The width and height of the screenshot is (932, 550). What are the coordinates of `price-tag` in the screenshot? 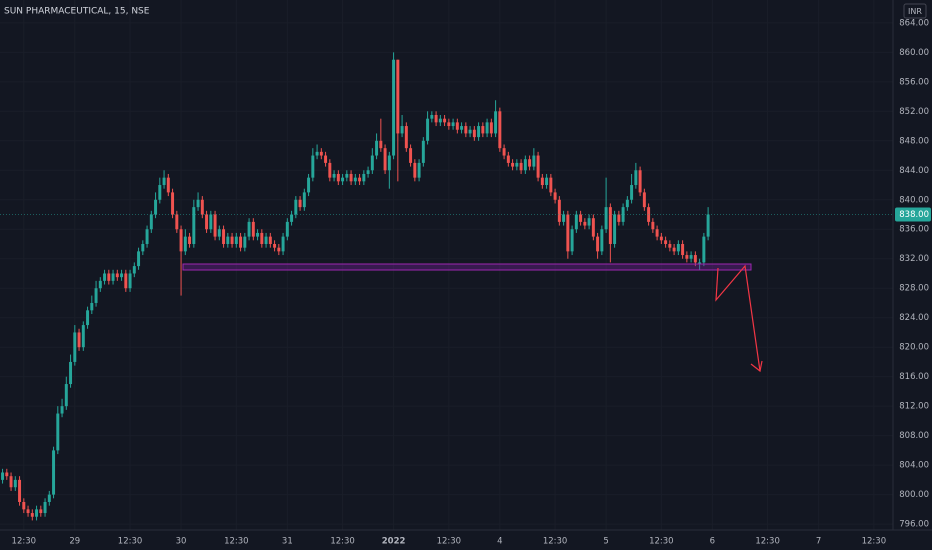 It's located at (913, 214).